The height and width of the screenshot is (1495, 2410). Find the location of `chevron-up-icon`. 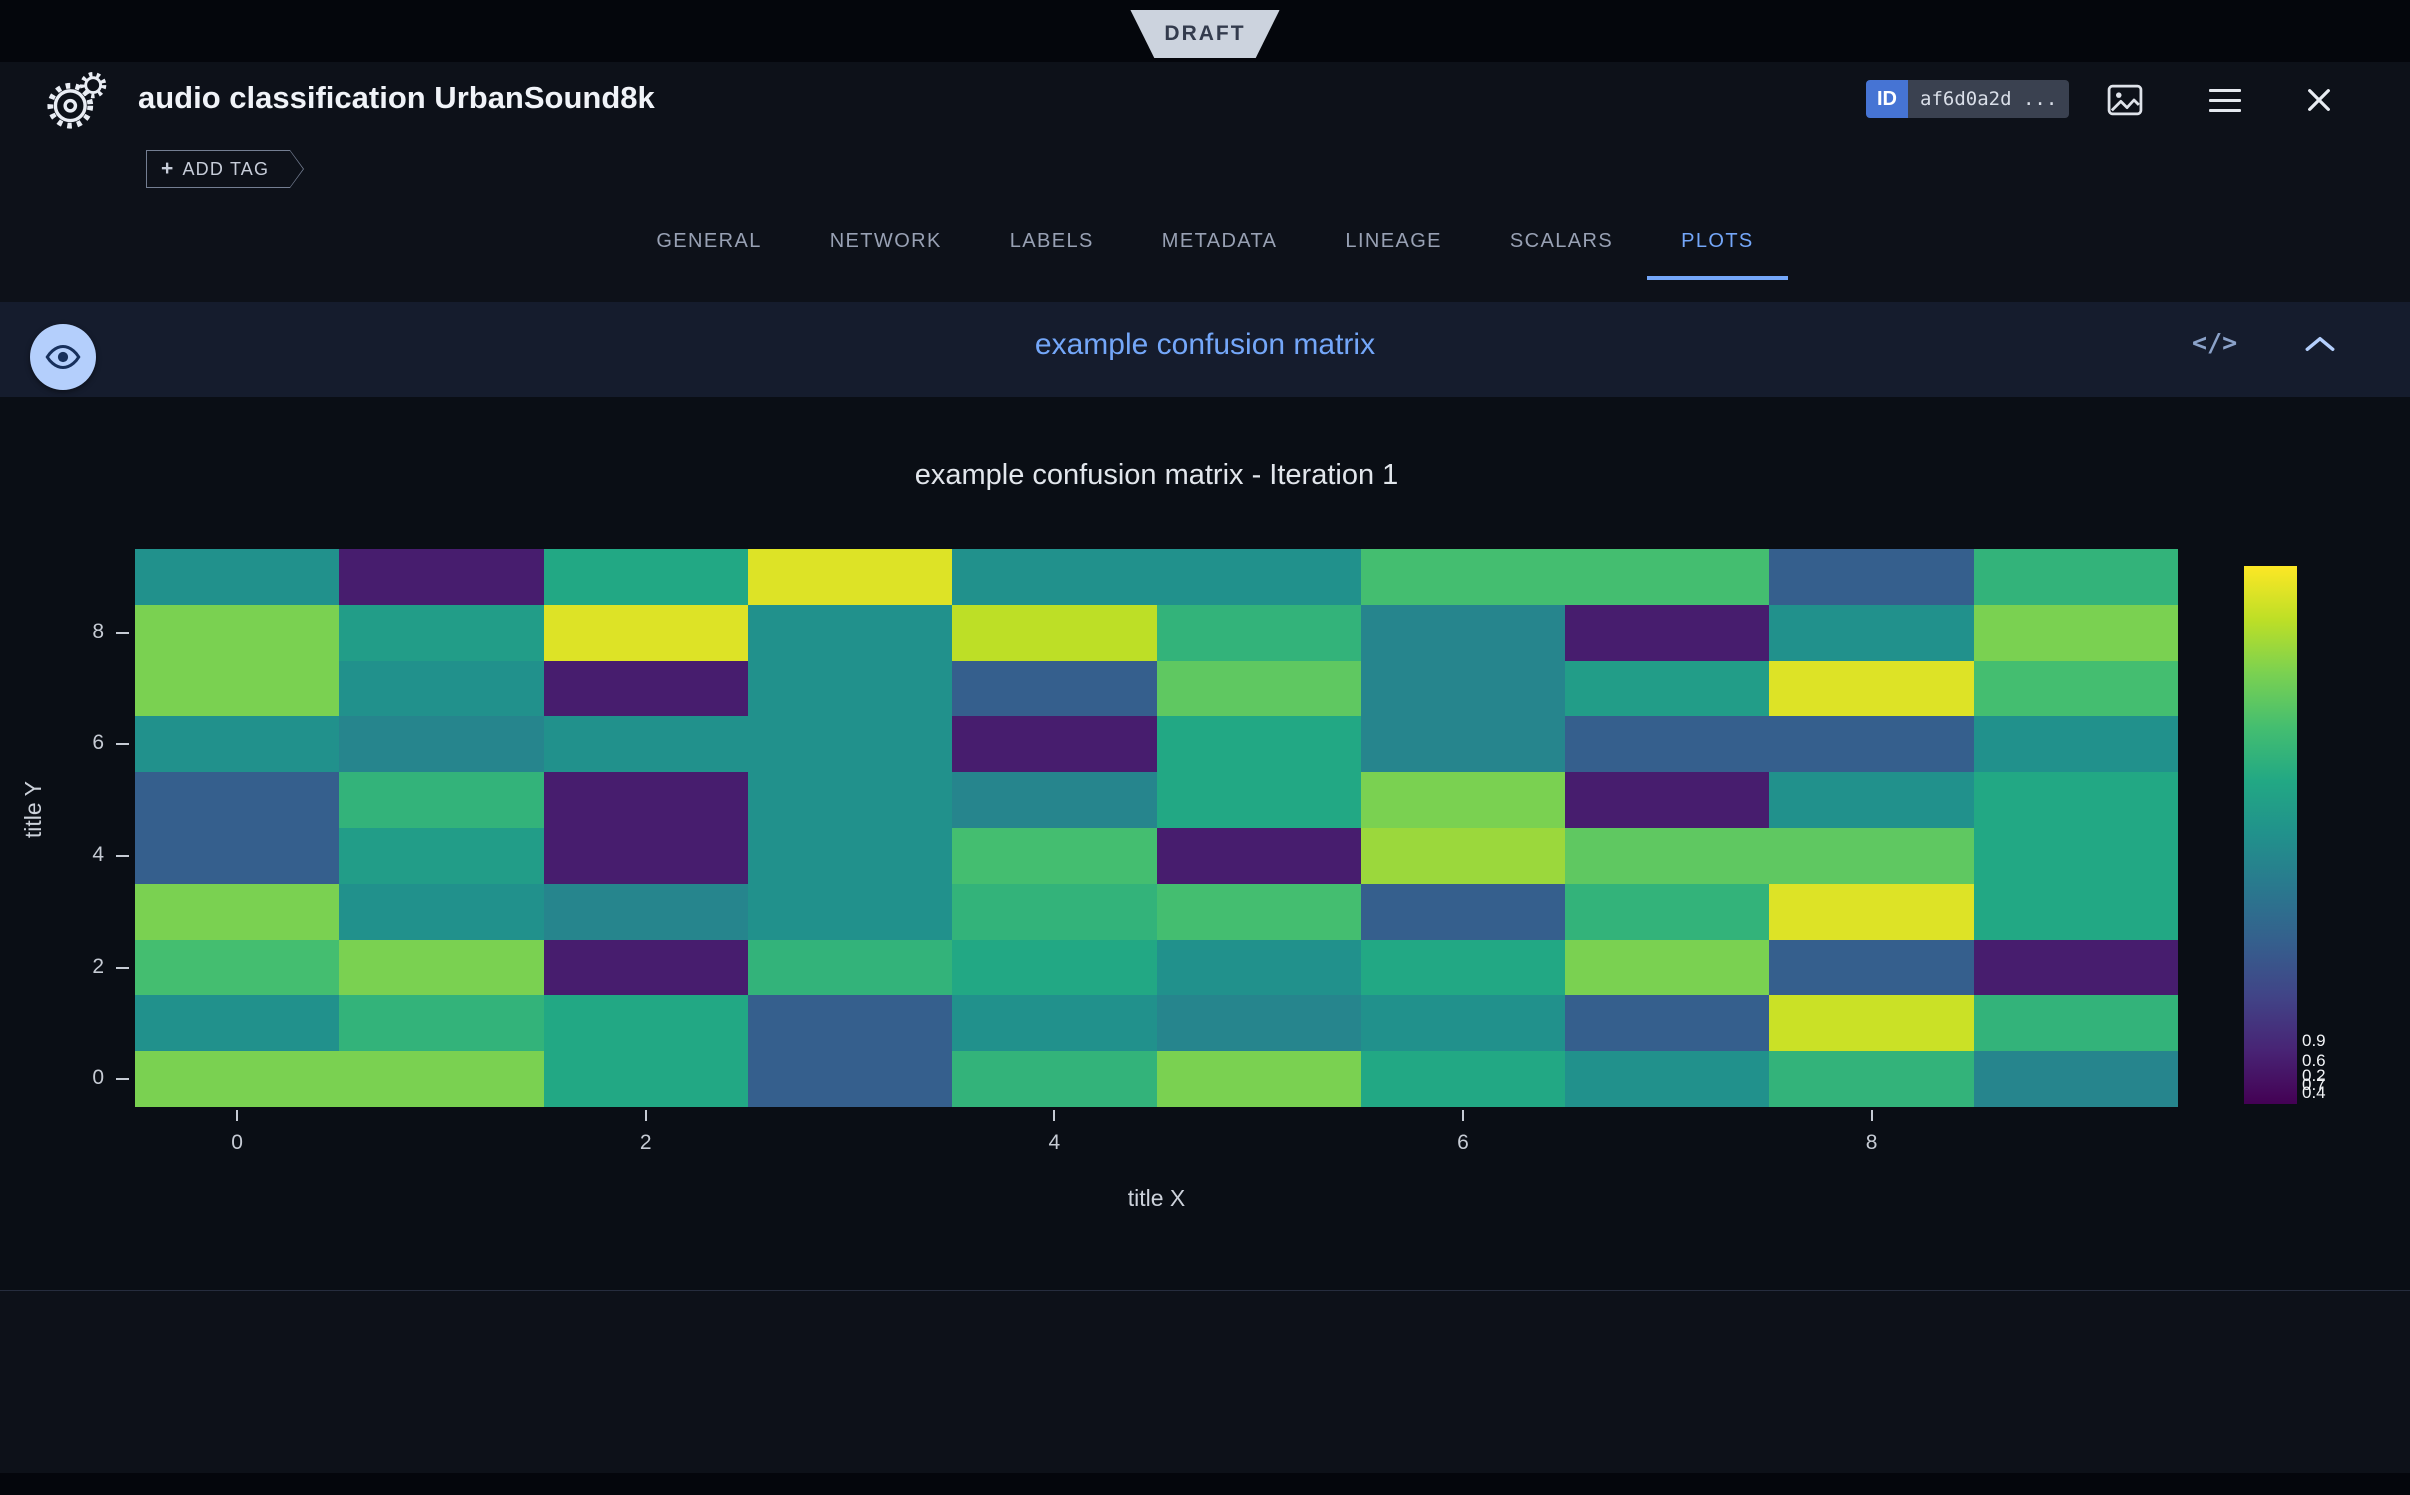

chevron-up-icon is located at coordinates (2320, 346).